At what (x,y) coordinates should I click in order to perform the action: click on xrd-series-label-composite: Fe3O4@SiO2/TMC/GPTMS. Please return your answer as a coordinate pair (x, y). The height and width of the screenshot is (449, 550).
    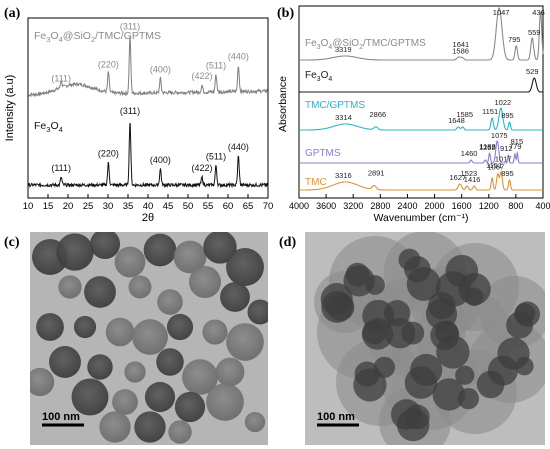
    Looking at the image, I should click on (97, 37).